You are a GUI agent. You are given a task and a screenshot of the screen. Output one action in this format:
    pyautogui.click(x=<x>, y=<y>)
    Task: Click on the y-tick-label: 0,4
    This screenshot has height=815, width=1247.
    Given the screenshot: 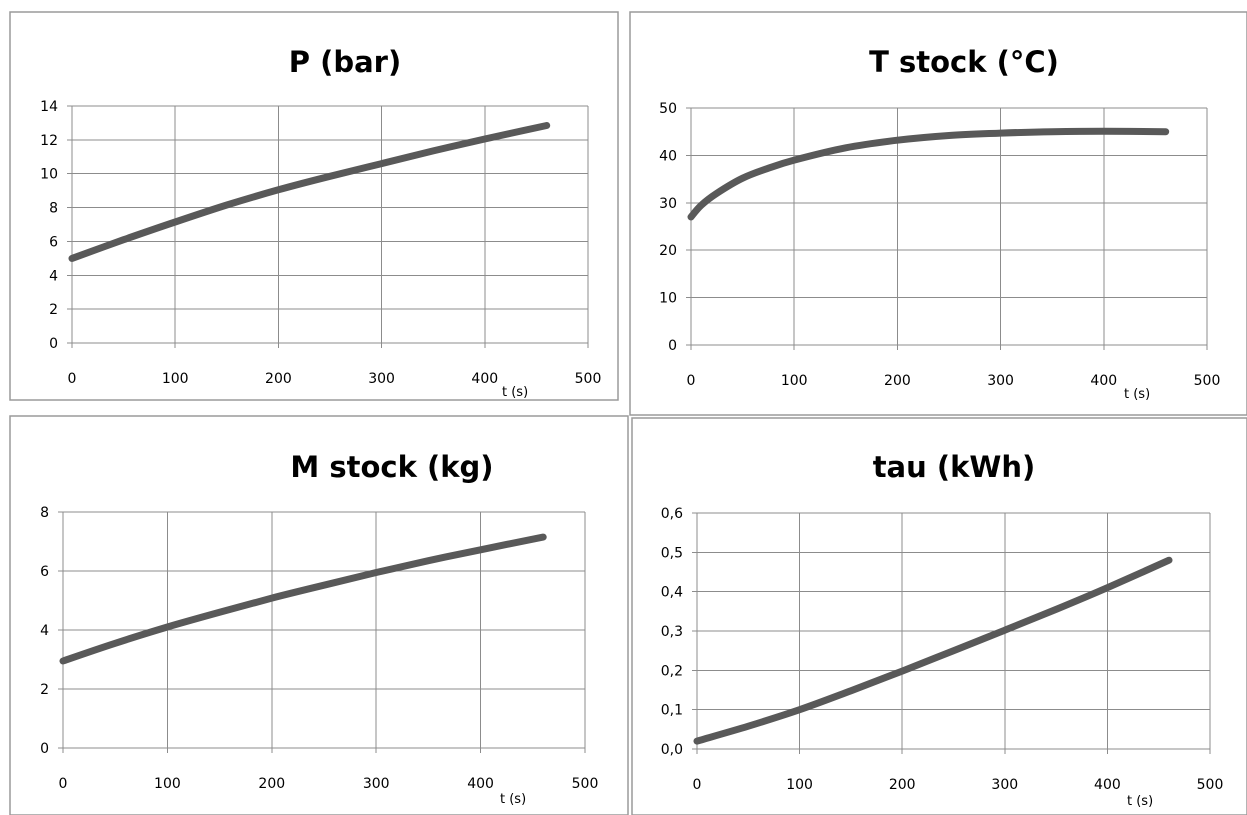 What is the action you would take?
    pyautogui.click(x=672, y=593)
    